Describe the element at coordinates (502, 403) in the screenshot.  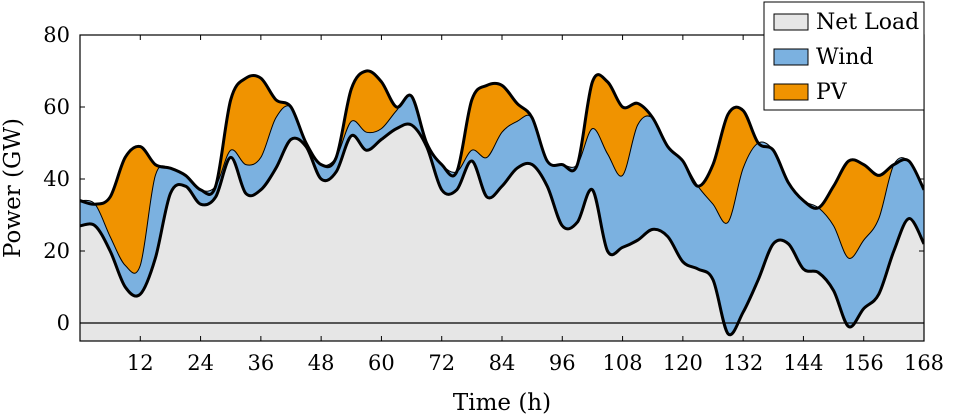
I see `x-axis-label: Time (h)` at that location.